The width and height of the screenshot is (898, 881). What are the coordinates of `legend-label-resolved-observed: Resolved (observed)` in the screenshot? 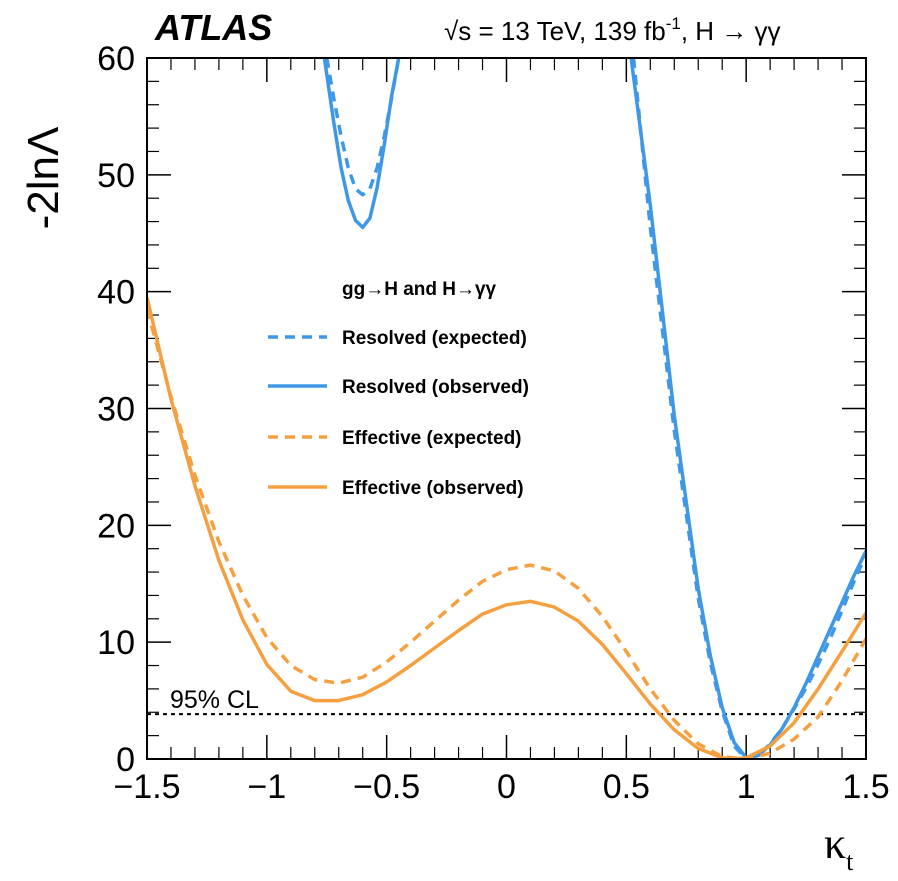 It's located at (435, 387).